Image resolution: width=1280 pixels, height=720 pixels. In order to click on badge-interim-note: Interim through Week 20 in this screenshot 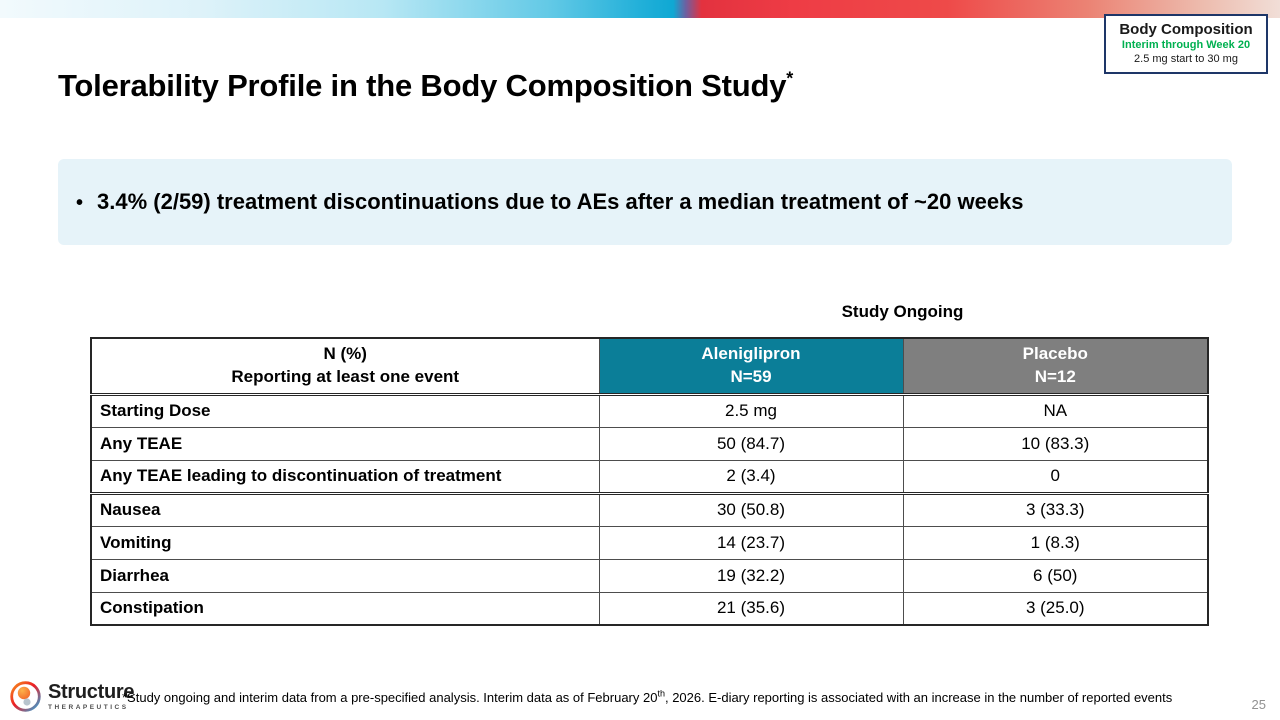, I will do `click(1186, 45)`.